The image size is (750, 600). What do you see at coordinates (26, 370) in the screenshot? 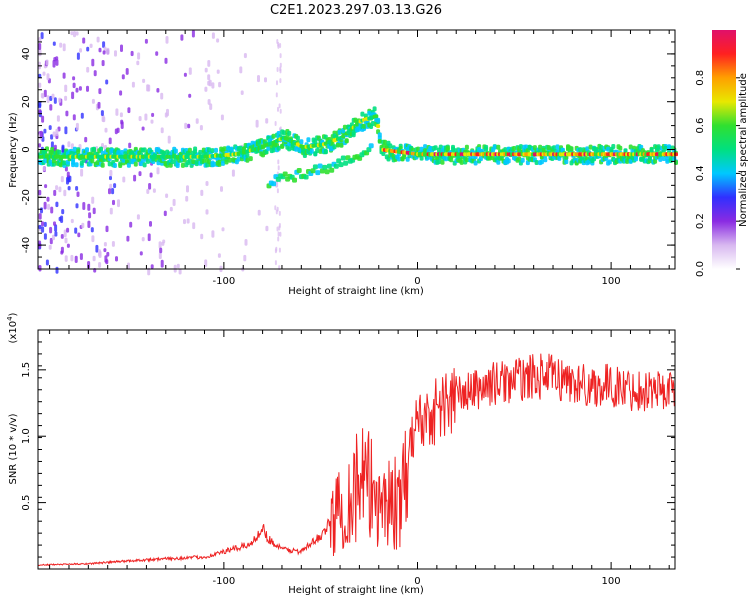
I see `snr-y-tick-label: 1.5` at bounding box center [26, 370].